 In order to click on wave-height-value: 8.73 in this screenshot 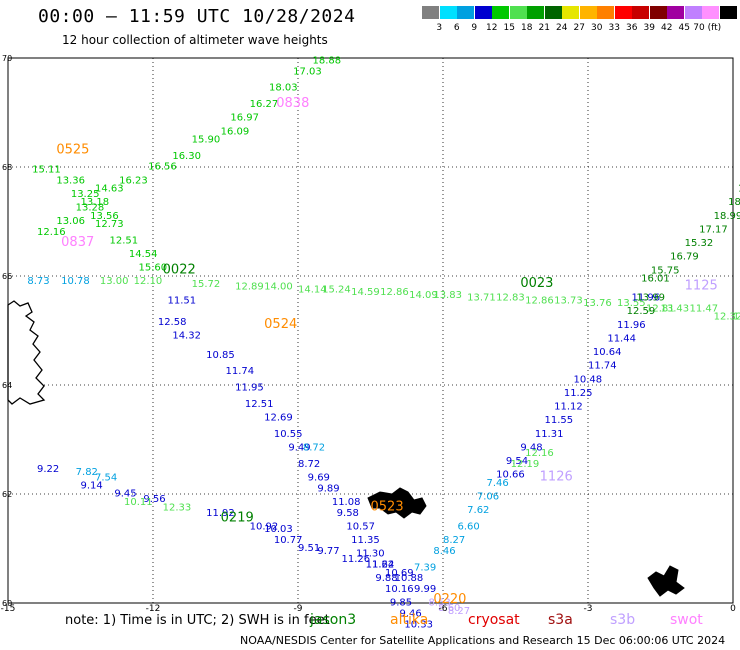, I will do `click(38, 281)`.